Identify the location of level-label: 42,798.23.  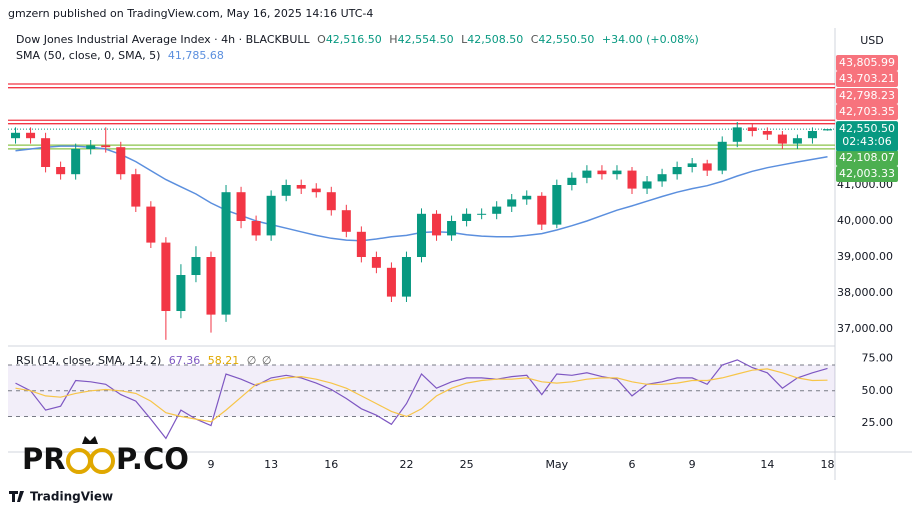
(867, 95).